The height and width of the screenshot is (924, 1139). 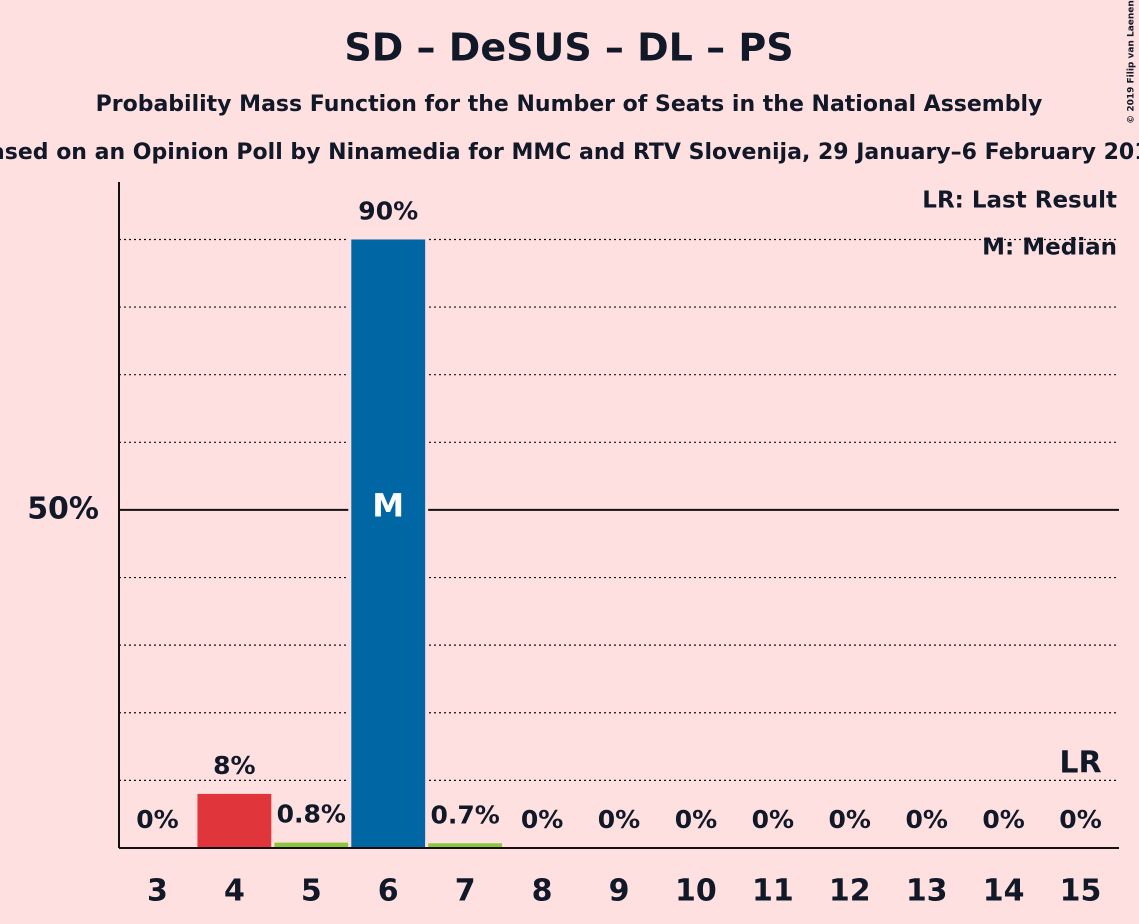 I want to click on legend-entry: LR: Last Result, so click(x=1019, y=201).